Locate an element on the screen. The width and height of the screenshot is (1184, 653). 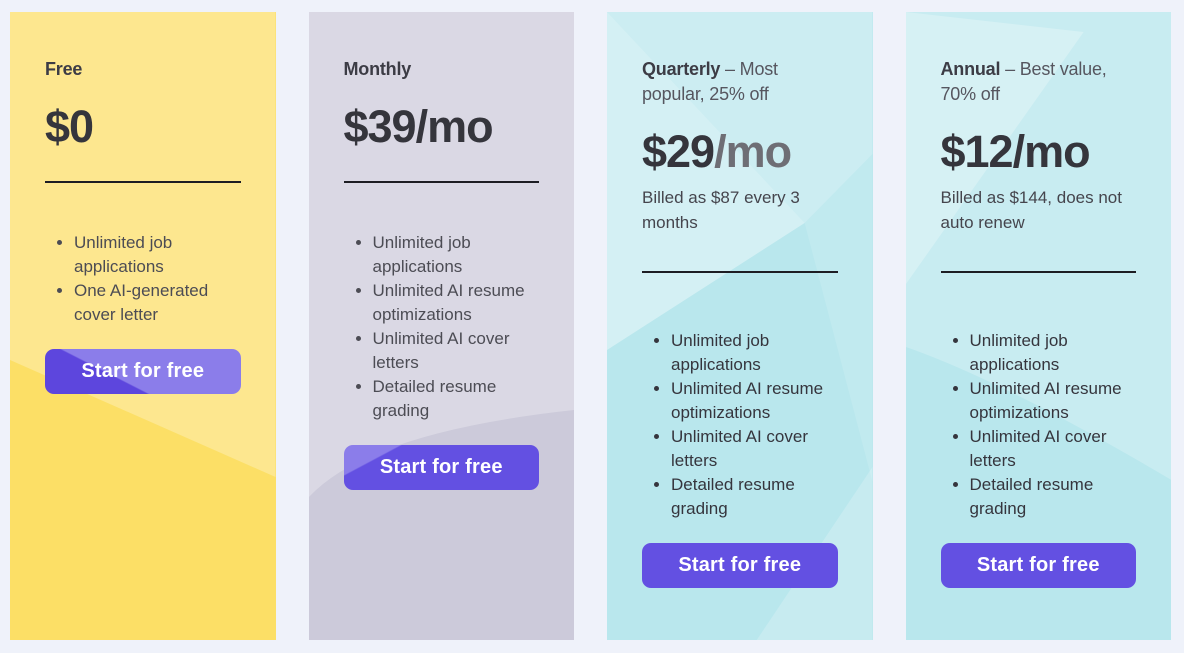
price-amount: $39 is located at coordinates (380, 126).